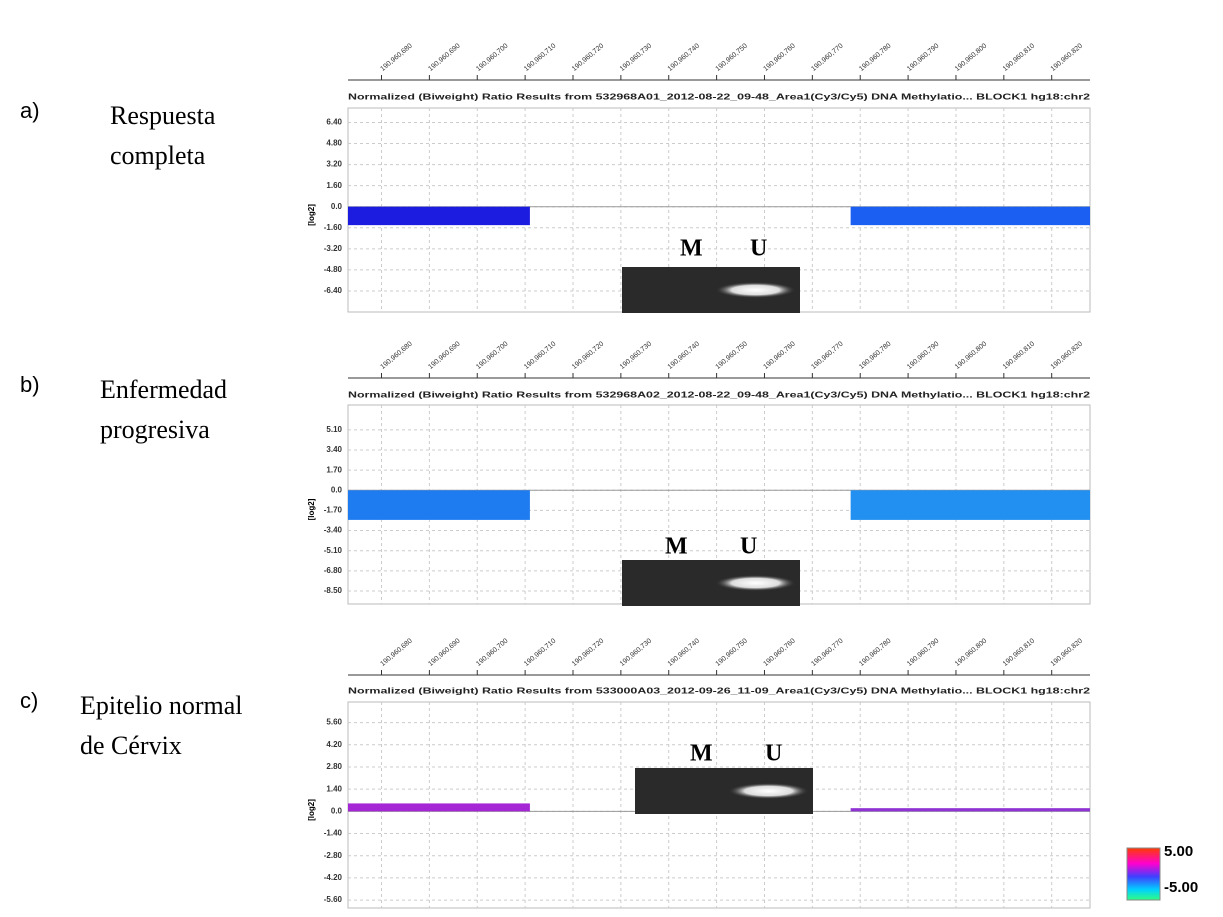  What do you see at coordinates (333, 855) in the screenshot?
I see `y-tick-label: -2.80` at bounding box center [333, 855].